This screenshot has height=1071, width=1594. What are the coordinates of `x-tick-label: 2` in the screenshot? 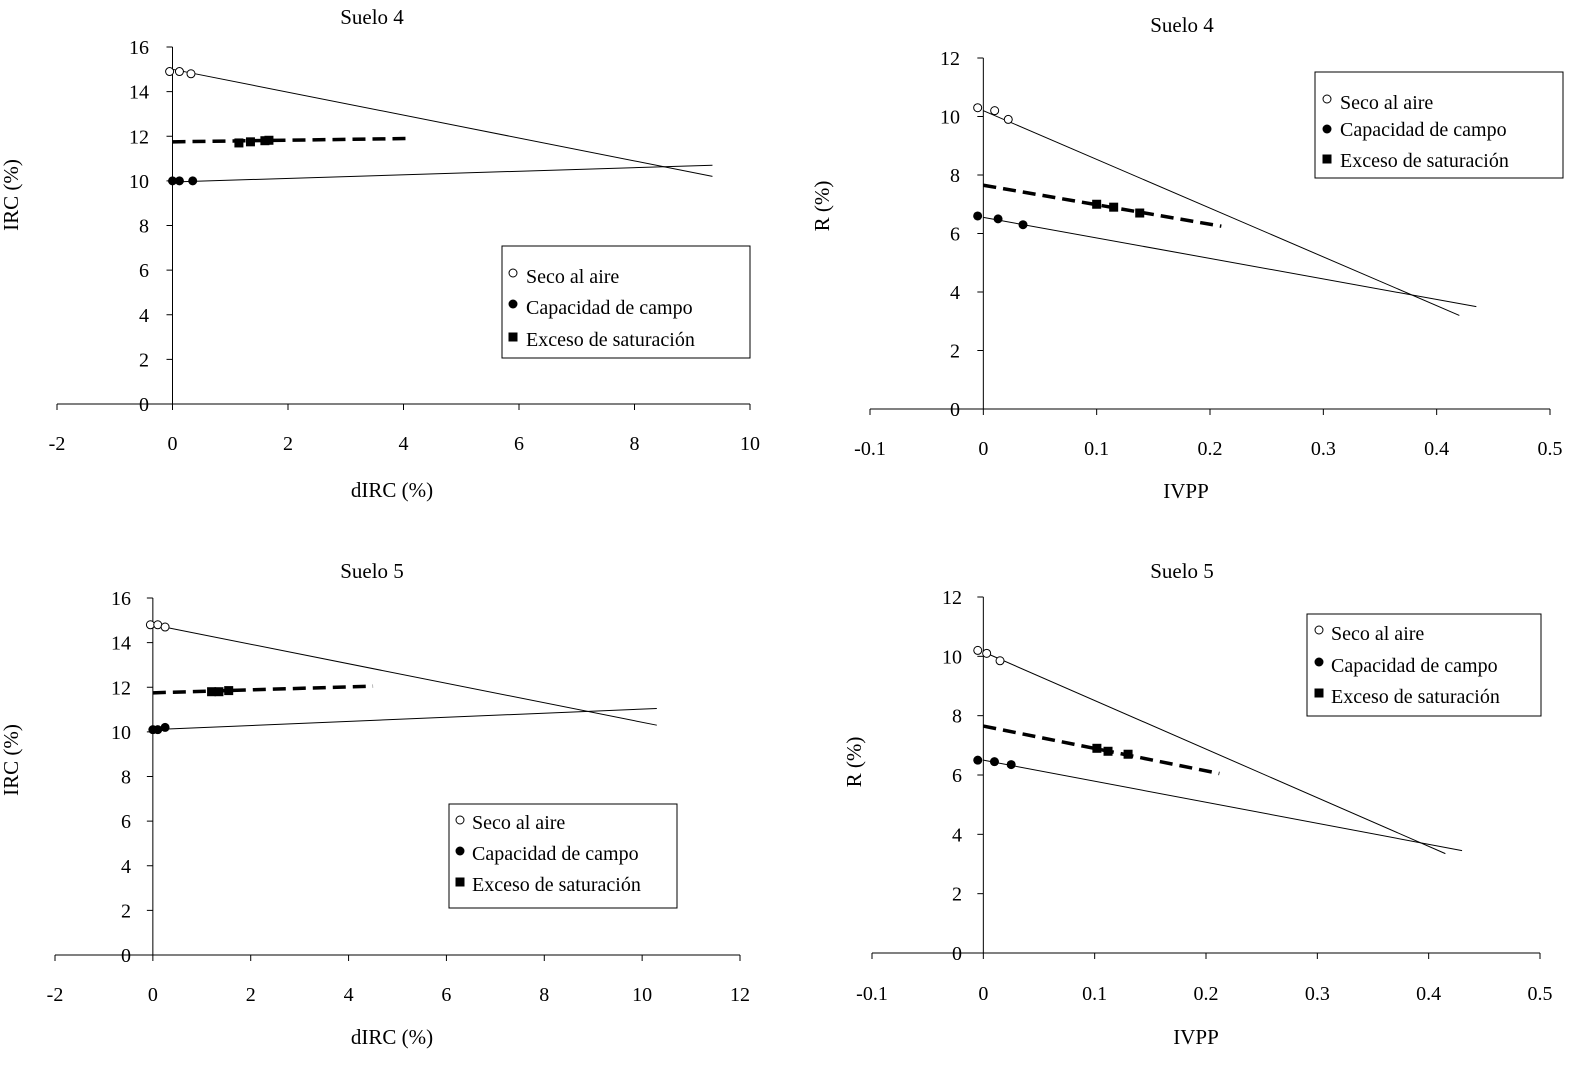 It's located at (251, 995).